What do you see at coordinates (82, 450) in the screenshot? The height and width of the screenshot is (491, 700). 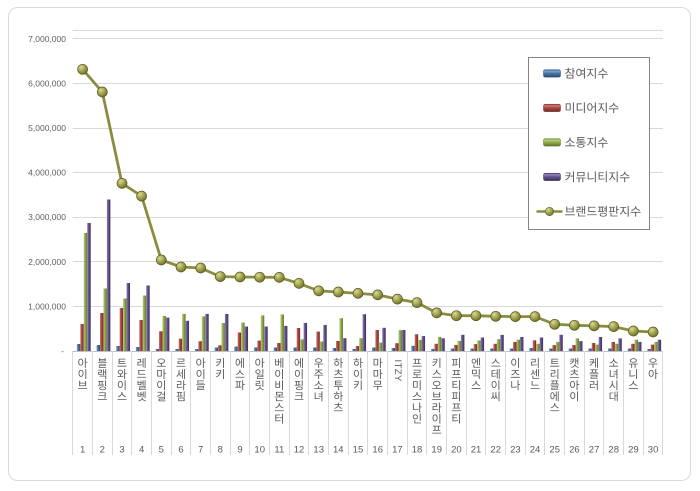 I see `svg-text: 1` at bounding box center [82, 450].